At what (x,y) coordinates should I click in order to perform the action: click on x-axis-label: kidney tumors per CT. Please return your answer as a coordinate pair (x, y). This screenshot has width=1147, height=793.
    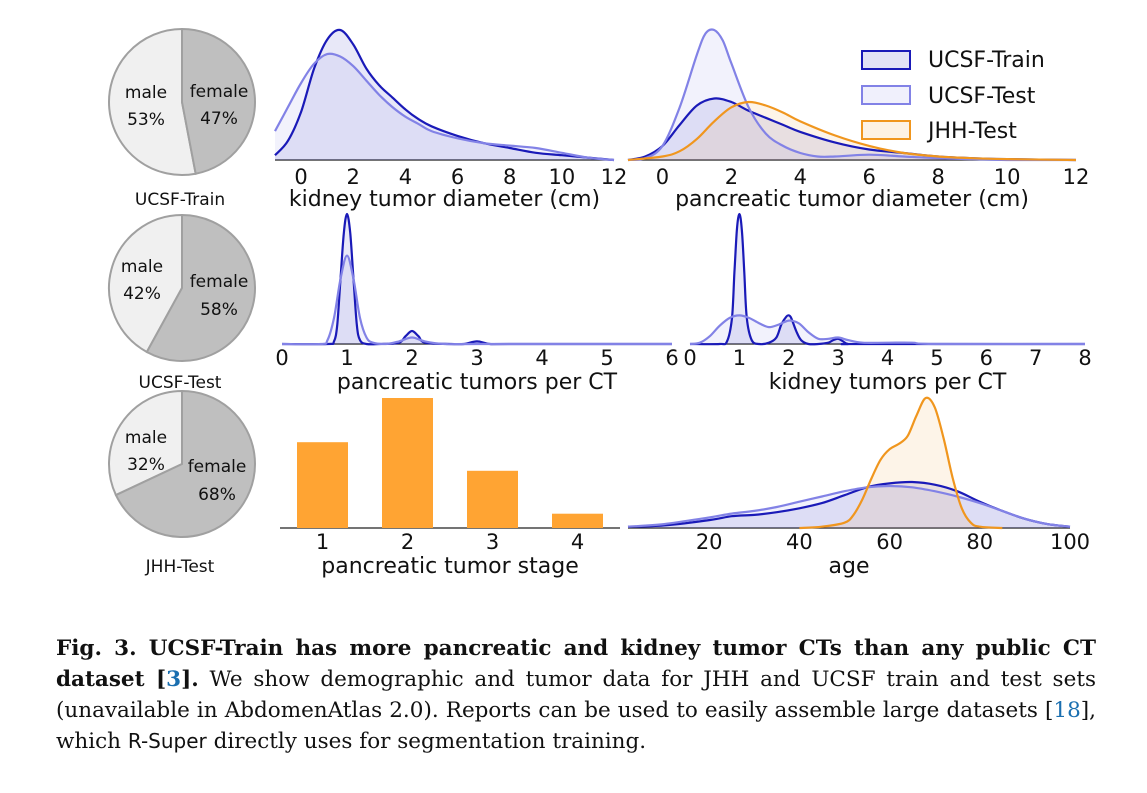
    Looking at the image, I should click on (888, 382).